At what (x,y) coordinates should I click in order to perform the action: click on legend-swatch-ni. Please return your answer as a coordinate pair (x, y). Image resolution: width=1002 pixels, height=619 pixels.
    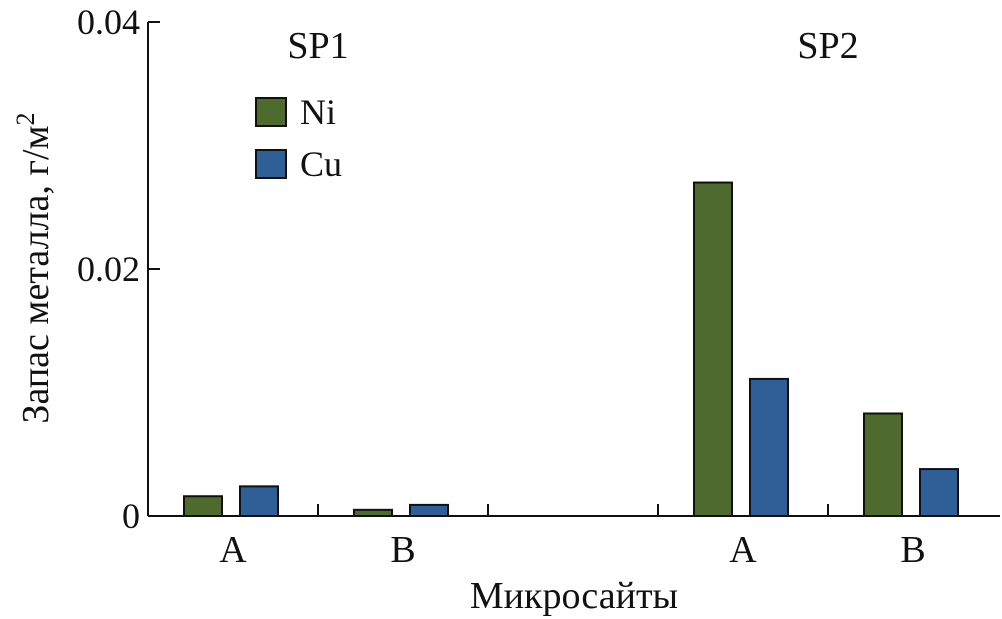
    Looking at the image, I should click on (271, 112).